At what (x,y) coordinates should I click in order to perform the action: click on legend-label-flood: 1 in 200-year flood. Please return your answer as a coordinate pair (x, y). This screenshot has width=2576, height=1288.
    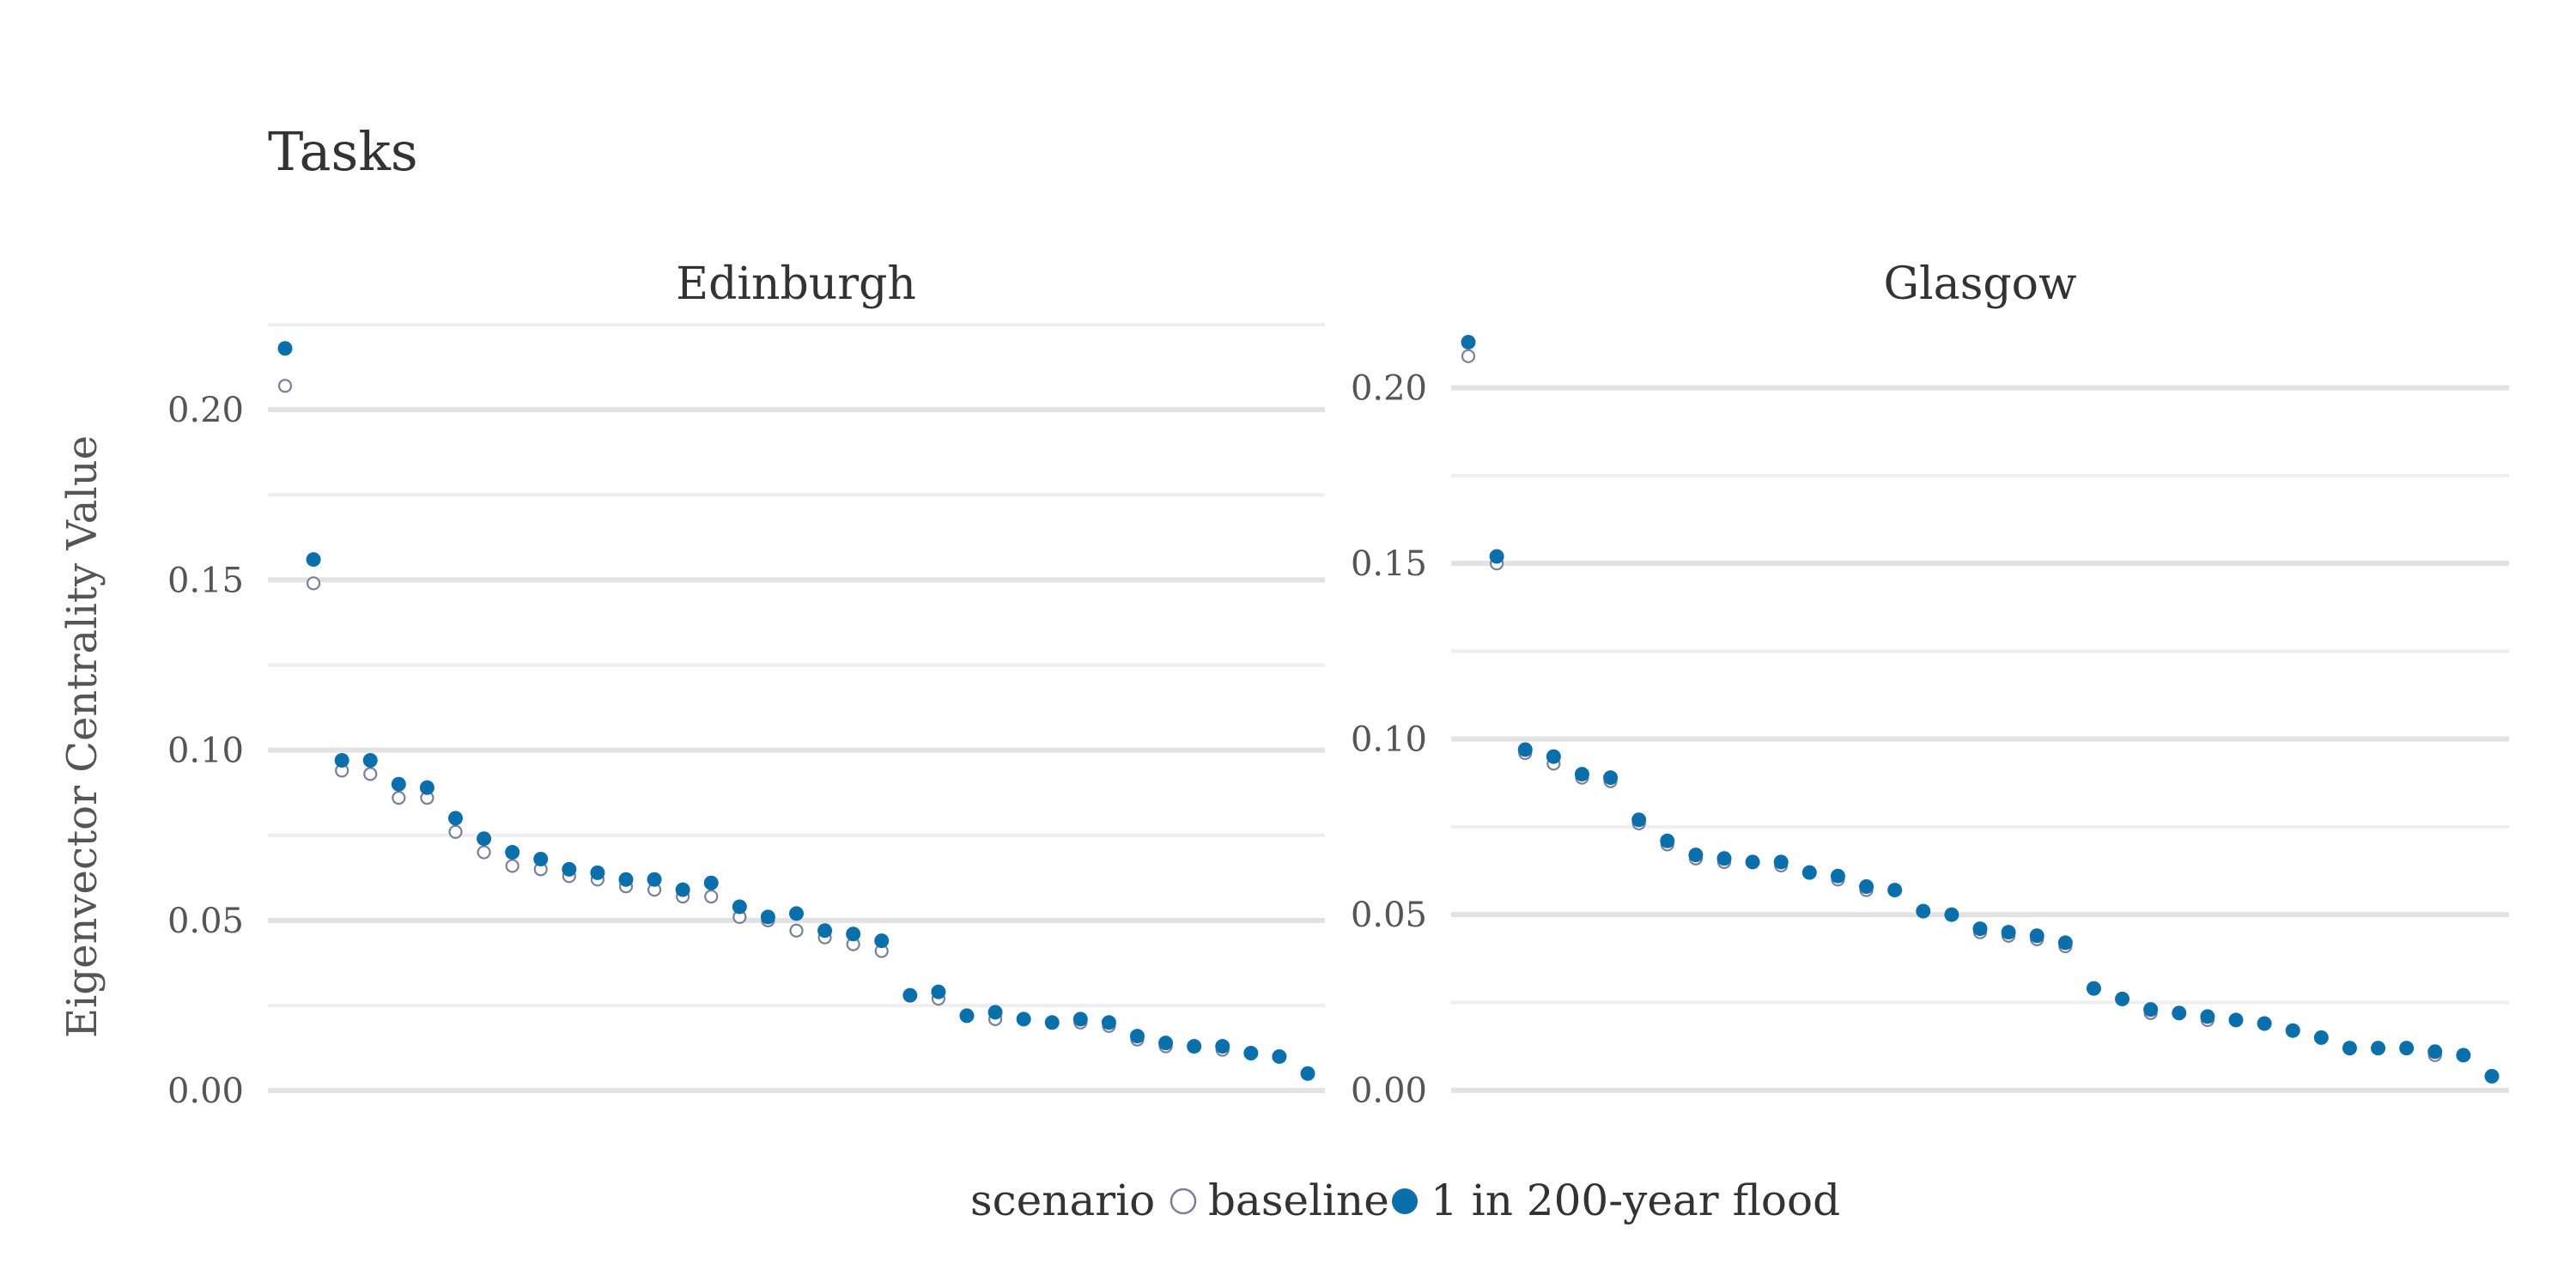
    Looking at the image, I should click on (1635, 1200).